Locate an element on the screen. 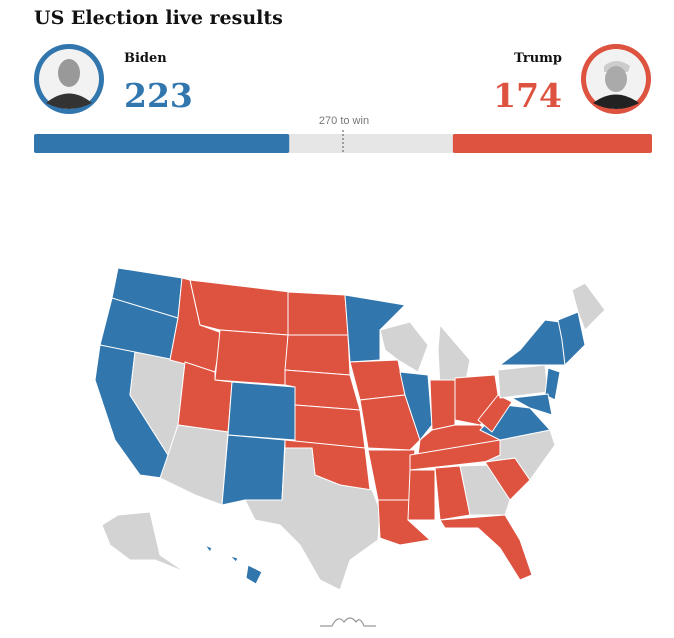 The image size is (674, 638). trump-bar is located at coordinates (552, 143).